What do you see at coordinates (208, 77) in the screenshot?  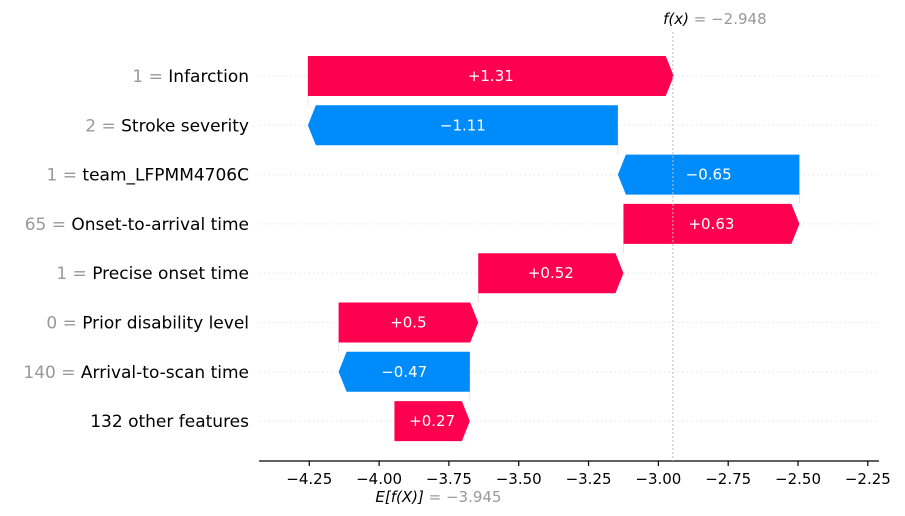 I see `feature-name: Infarction` at bounding box center [208, 77].